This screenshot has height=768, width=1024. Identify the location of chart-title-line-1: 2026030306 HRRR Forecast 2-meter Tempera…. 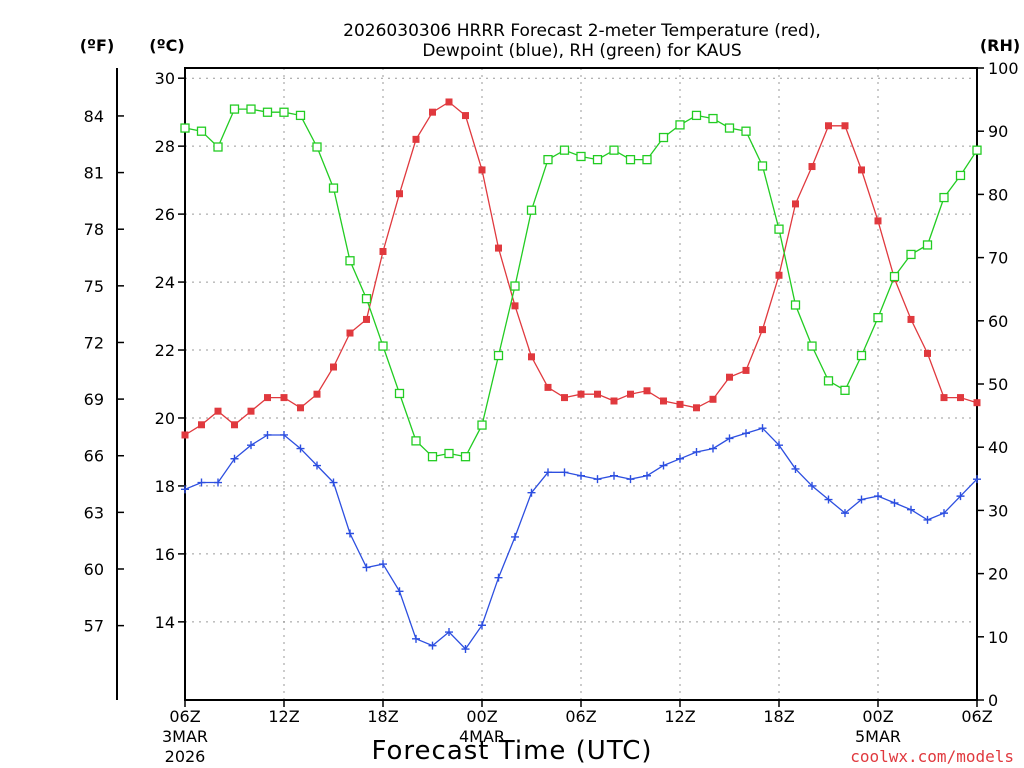
(582, 31).